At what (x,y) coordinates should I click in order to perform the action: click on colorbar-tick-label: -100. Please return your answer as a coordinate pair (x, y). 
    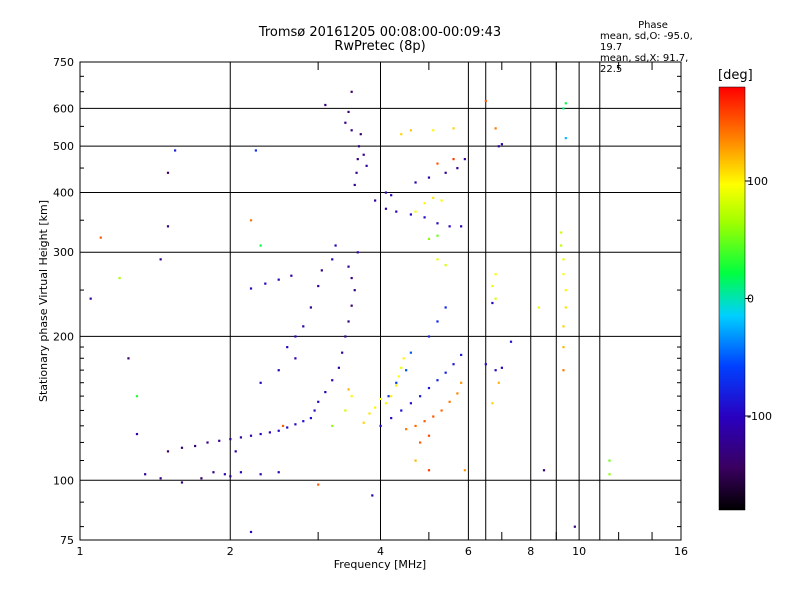
    Looking at the image, I should click on (759, 416).